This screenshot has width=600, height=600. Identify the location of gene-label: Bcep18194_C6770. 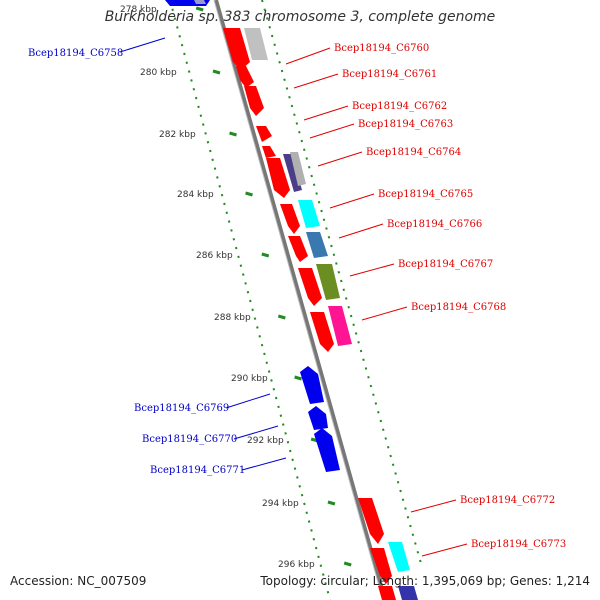
(189, 439).